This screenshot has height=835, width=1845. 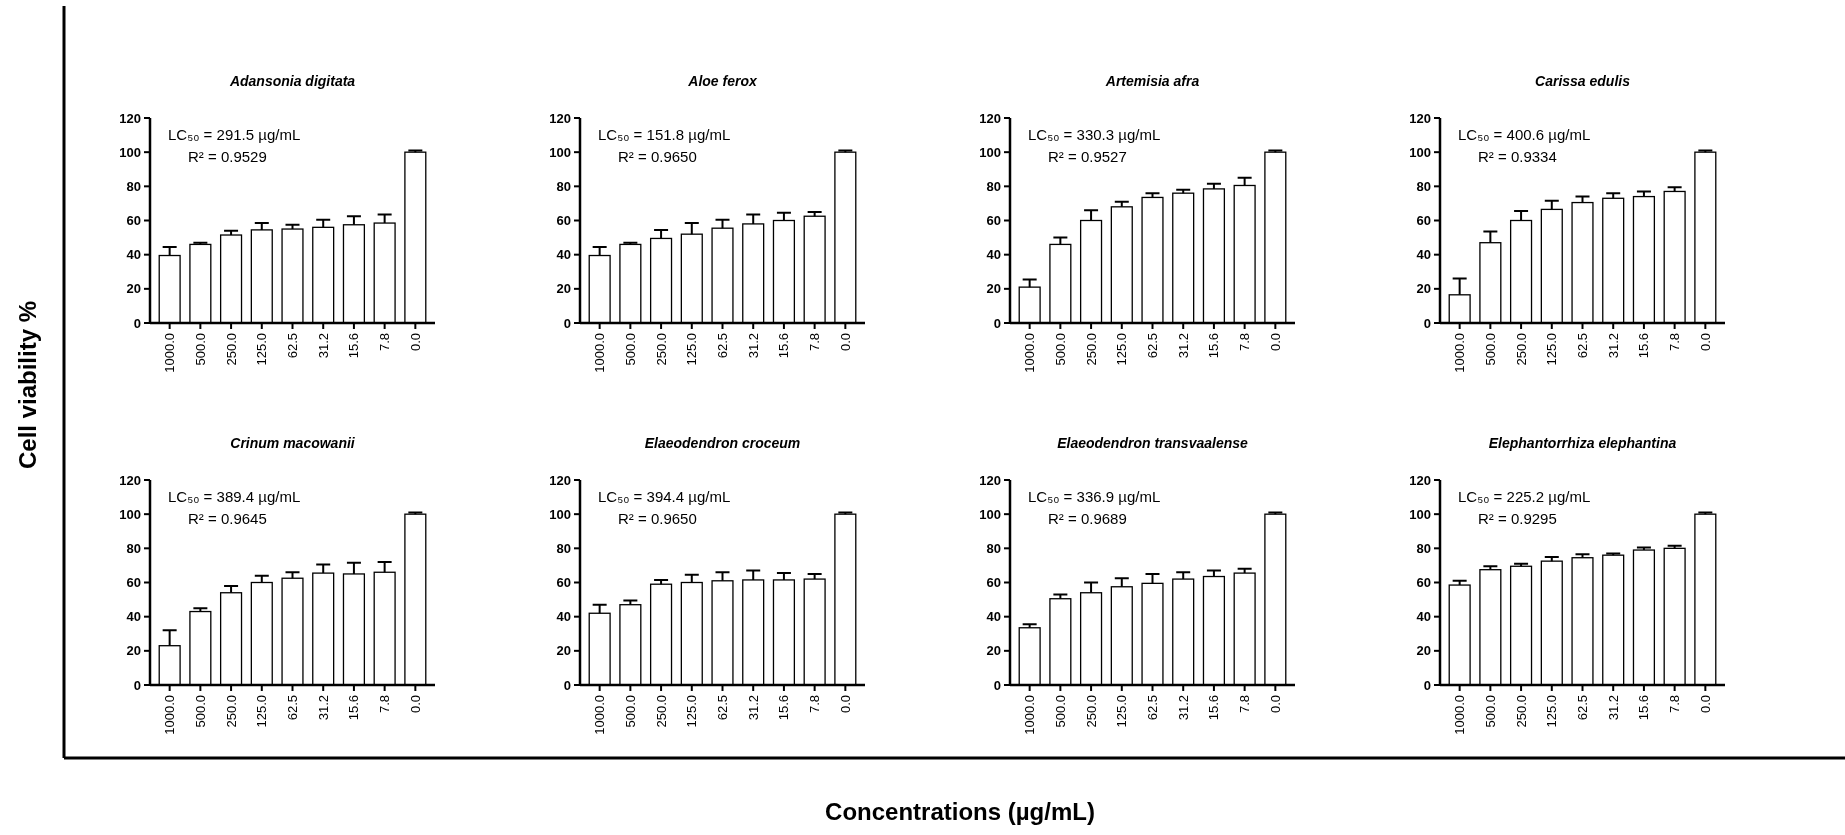 What do you see at coordinates (664, 496) in the screenshot?
I see `annotation: LC₅₀ = 394.4 µg/mL` at bounding box center [664, 496].